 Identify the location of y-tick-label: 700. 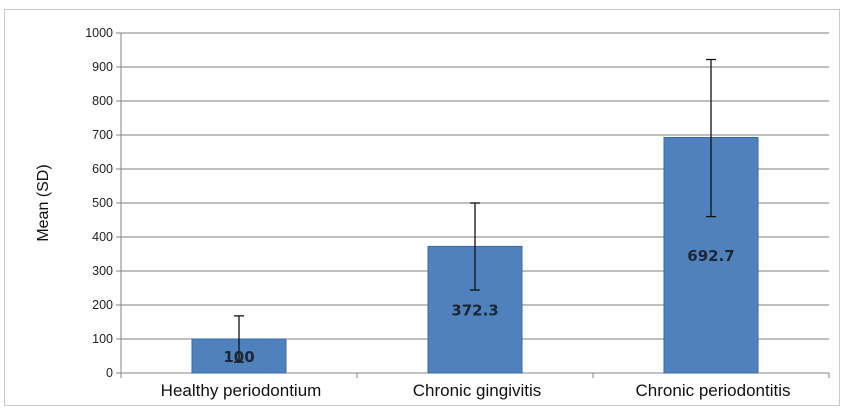
(102, 135).